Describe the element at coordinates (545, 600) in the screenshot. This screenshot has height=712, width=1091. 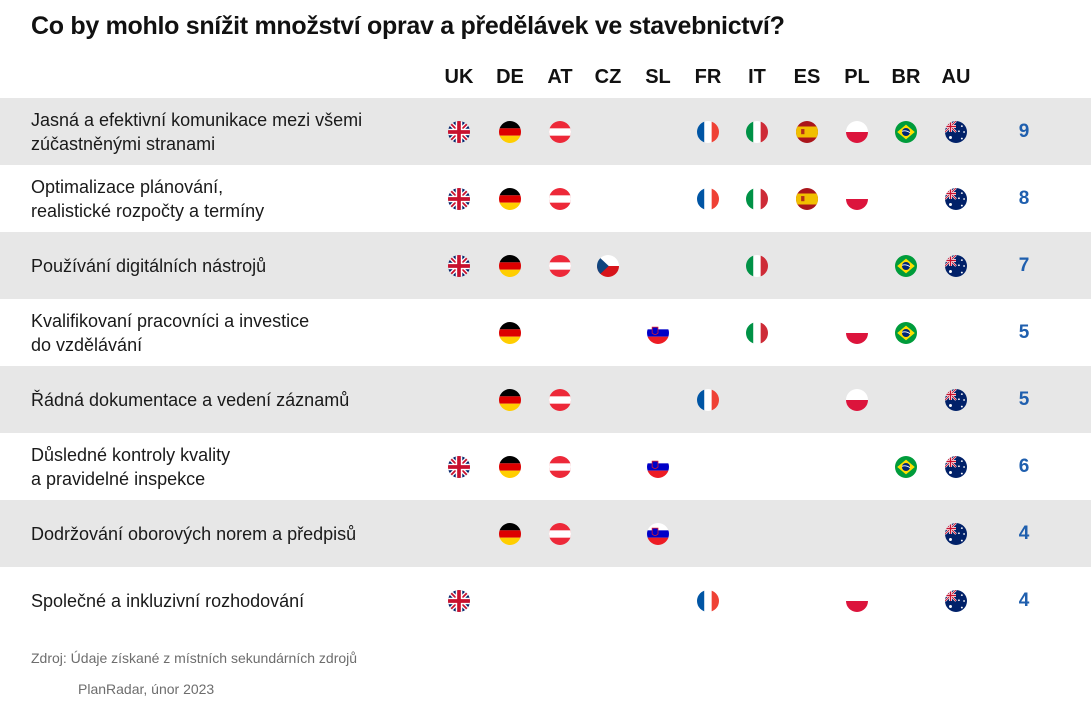
I see `table-row: Společné a inkluzivní rozhodování 4` at that location.